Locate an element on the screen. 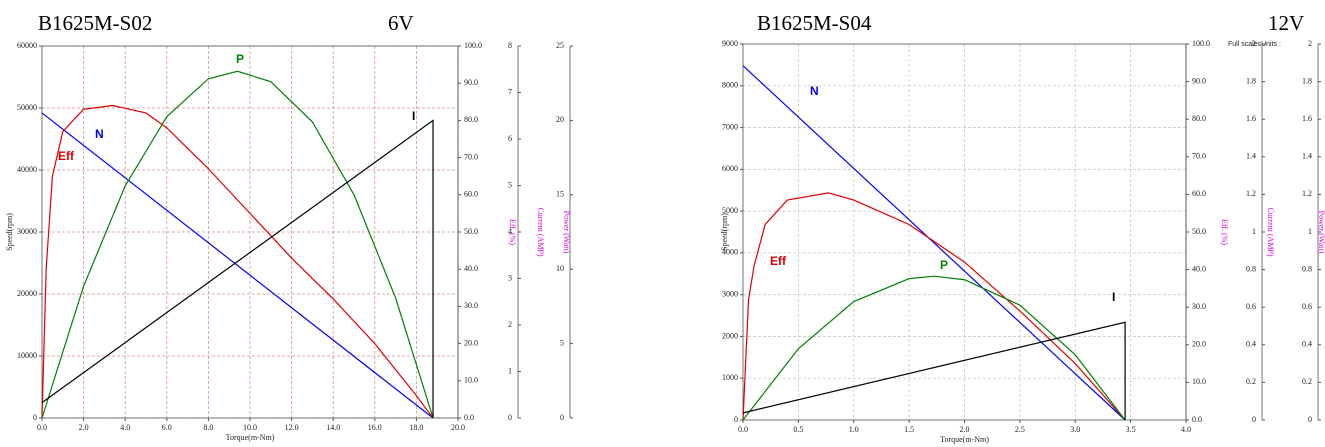 The image size is (1325, 447). chart-subtitle: 12V is located at coordinates (1286, 23).